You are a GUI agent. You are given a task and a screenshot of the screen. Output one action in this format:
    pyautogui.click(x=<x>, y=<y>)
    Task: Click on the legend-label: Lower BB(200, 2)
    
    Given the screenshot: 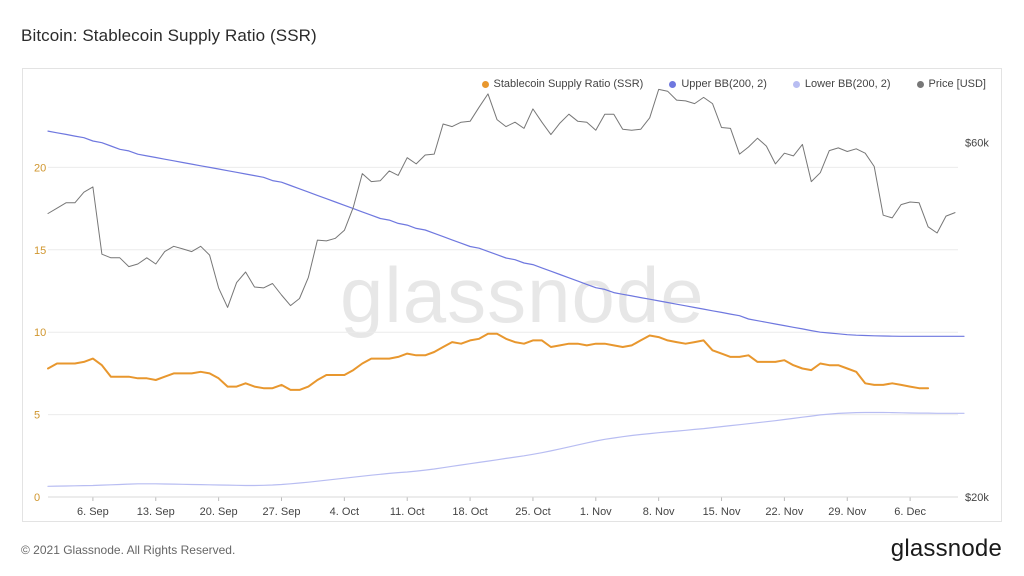 What is the action you would take?
    pyautogui.click(x=847, y=84)
    